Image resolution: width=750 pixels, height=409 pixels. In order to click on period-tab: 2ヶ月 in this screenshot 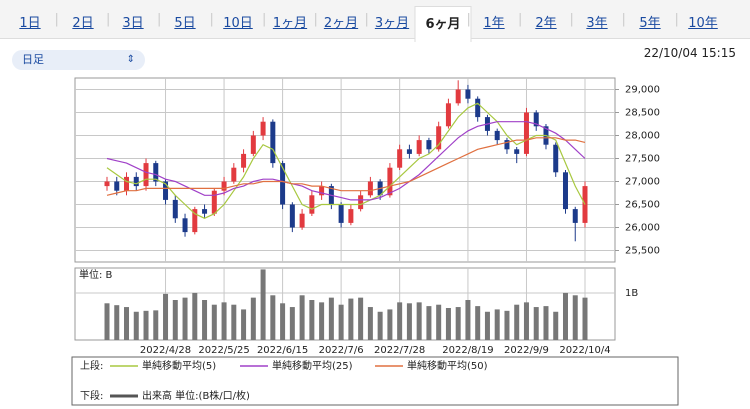, I will do `click(341, 23)`.